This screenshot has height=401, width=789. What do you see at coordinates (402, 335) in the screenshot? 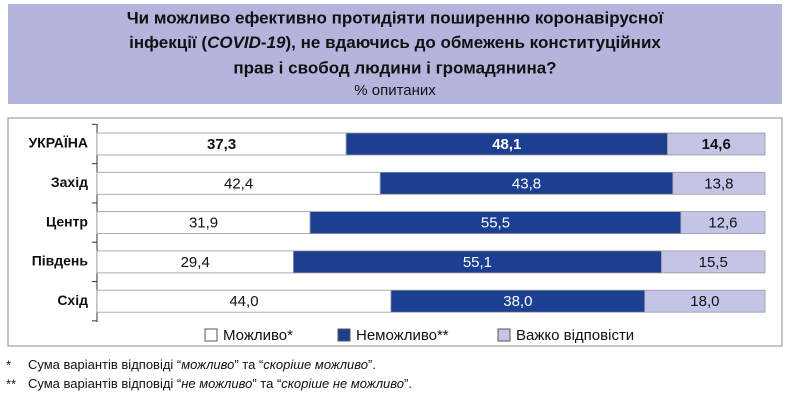
I see `legend-label: Неможливо**` at bounding box center [402, 335].